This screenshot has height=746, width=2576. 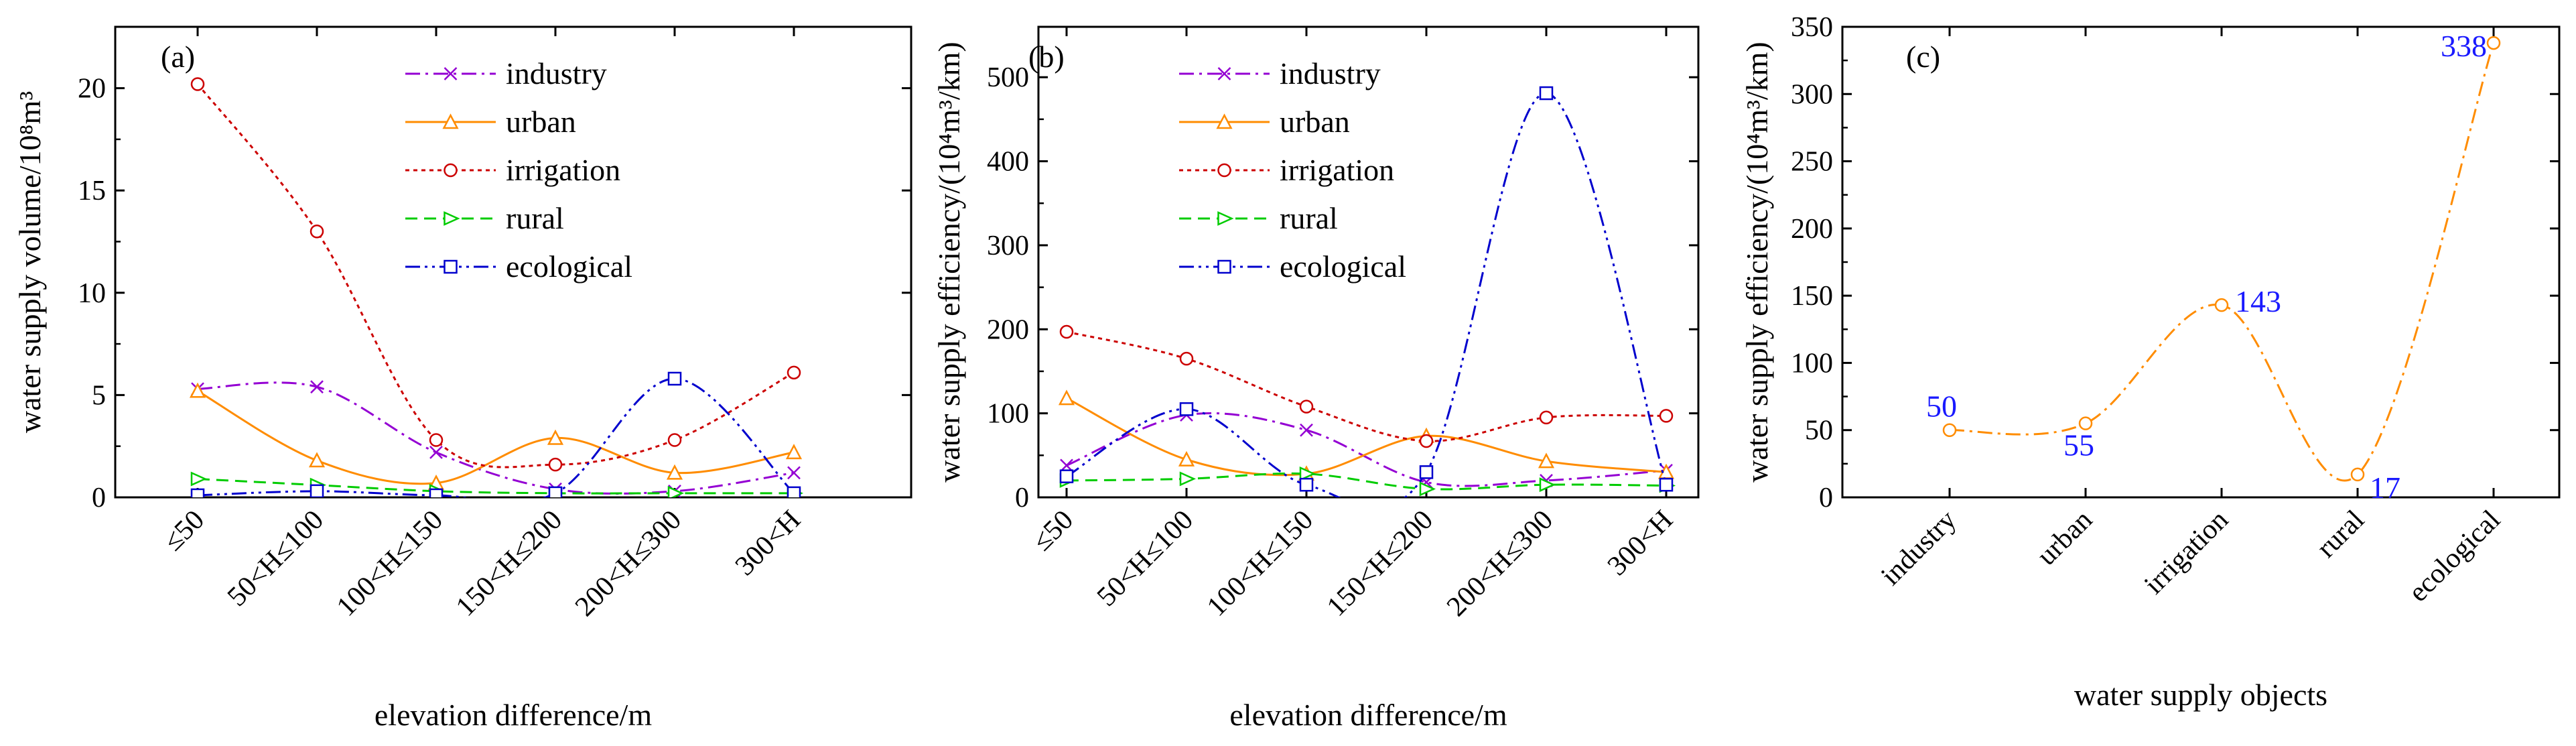 What do you see at coordinates (1819, 431) in the screenshot?
I see `y-tick-label: 50` at bounding box center [1819, 431].